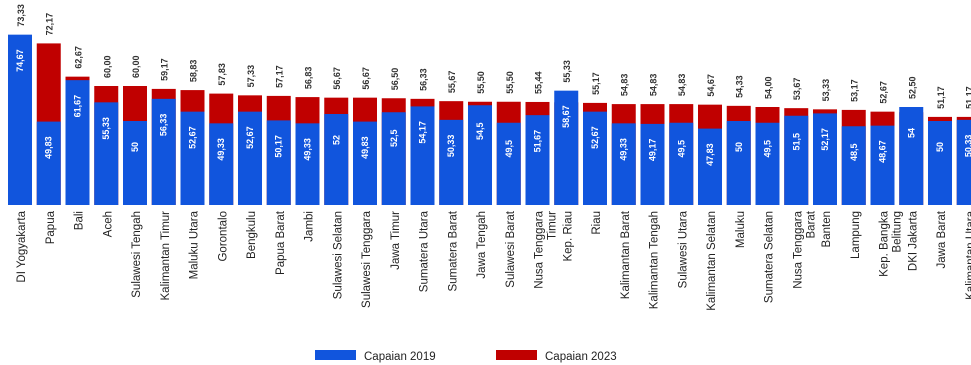 This screenshot has height=365, width=971. What do you see at coordinates (106, 128) in the screenshot?
I see `data-label-2019: 55,33` at bounding box center [106, 128].